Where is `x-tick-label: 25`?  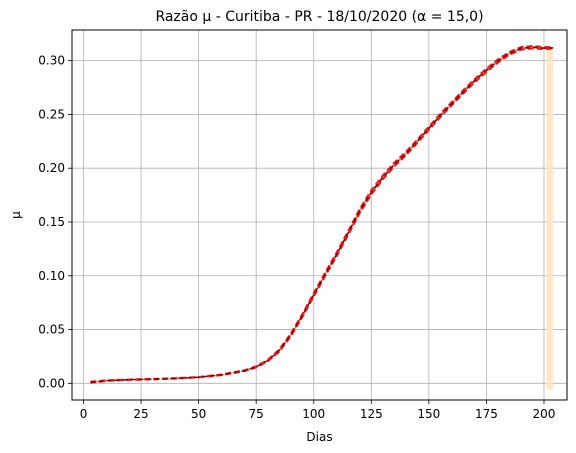
x-tick-label: 25 is located at coordinates (140, 414).